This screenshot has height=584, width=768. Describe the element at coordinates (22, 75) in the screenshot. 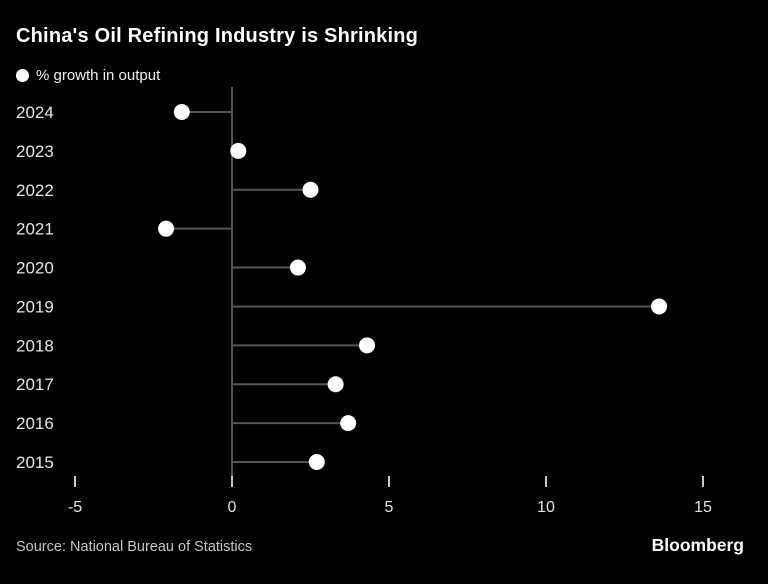

I see `legend-dot-icon` at that location.